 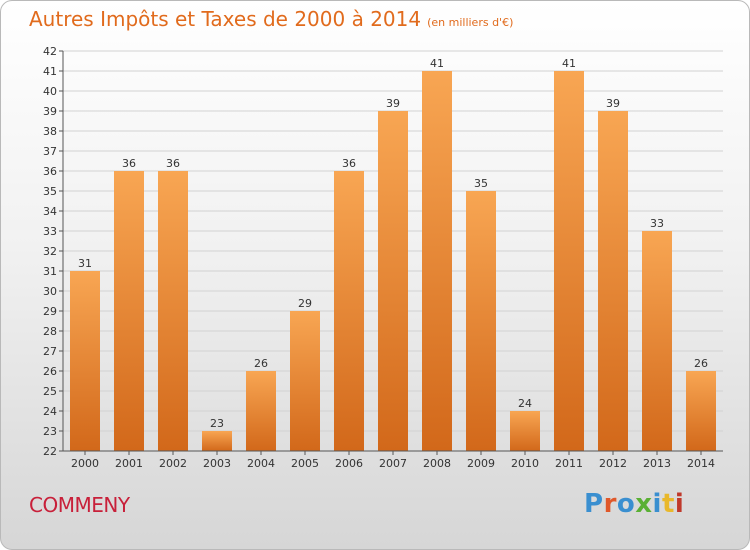 I want to click on chart-title-text: Autres Impôts et Taxes de 2000 à 2014, so click(x=225, y=19).